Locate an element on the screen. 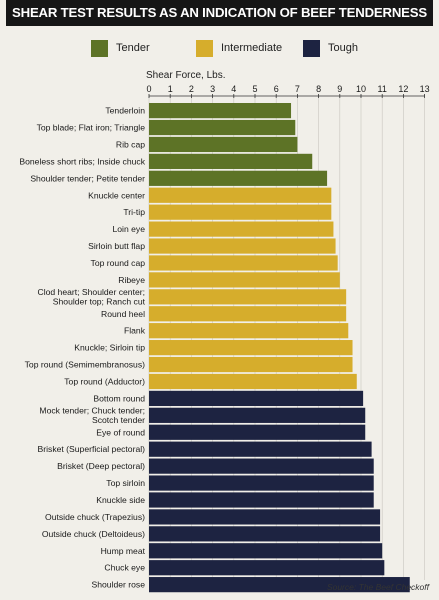 This screenshot has width=439, height=600. category-label: Brisket (Deep pectoral) is located at coordinates (101, 466).